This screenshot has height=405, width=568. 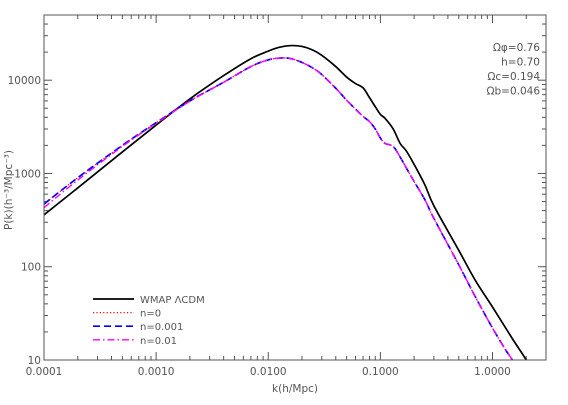 What do you see at coordinates (150, 314) in the screenshot?
I see `legend-label: n=0` at bounding box center [150, 314].